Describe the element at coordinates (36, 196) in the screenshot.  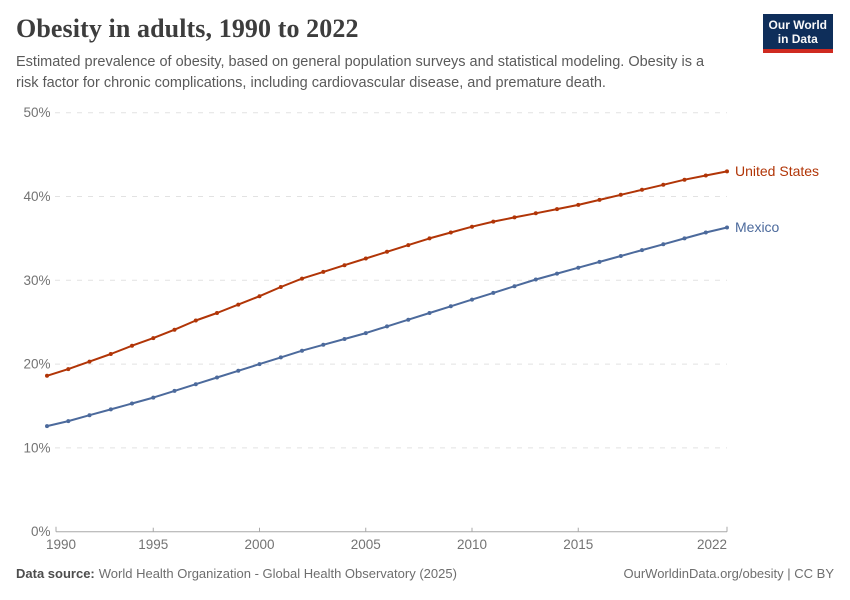
I see `y-tick-label: 40%` at that location.